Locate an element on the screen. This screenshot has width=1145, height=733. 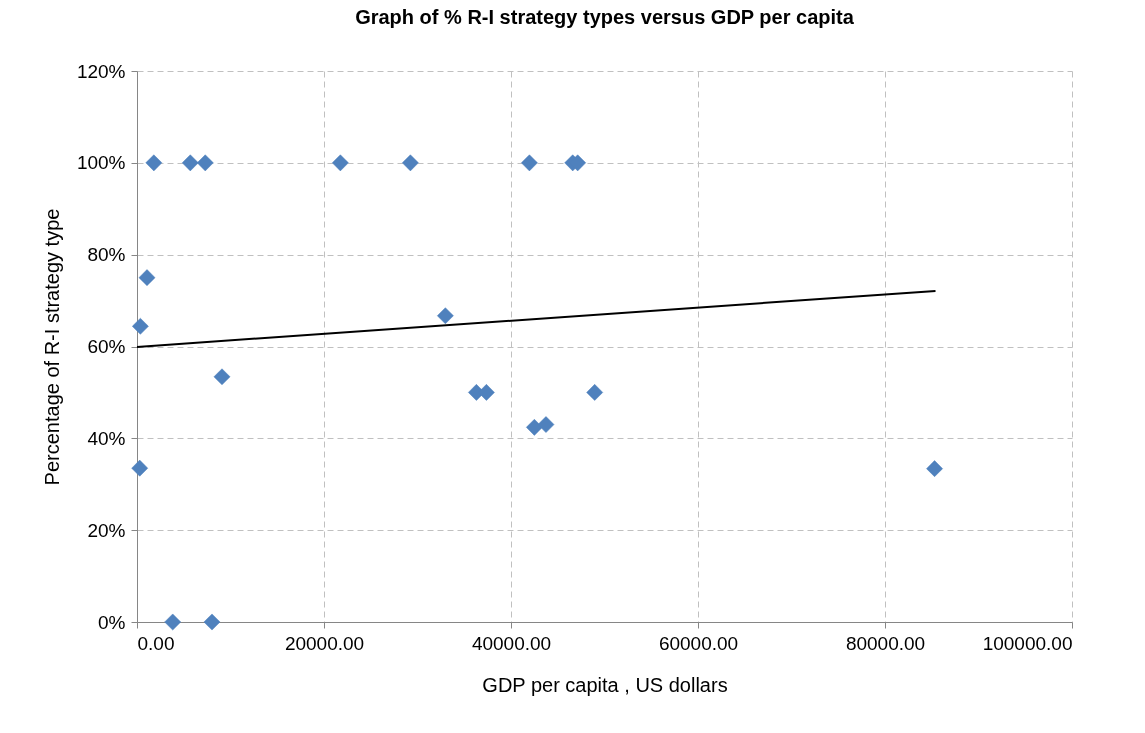
y-tick-label: 40% is located at coordinates (106, 438).